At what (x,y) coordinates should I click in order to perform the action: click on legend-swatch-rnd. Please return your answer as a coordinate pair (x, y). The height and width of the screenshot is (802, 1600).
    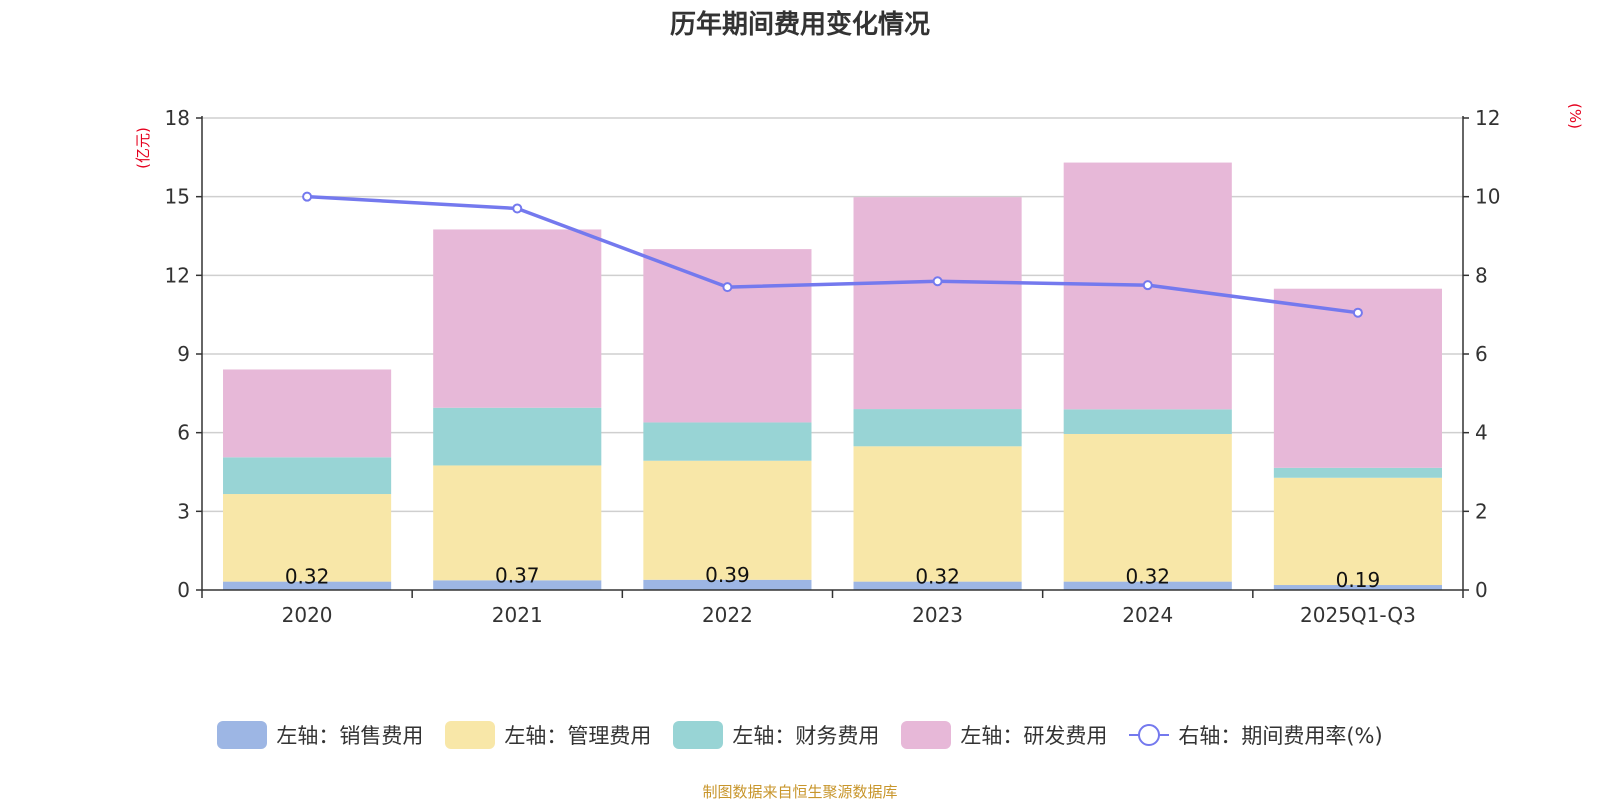
    Looking at the image, I should click on (926, 735).